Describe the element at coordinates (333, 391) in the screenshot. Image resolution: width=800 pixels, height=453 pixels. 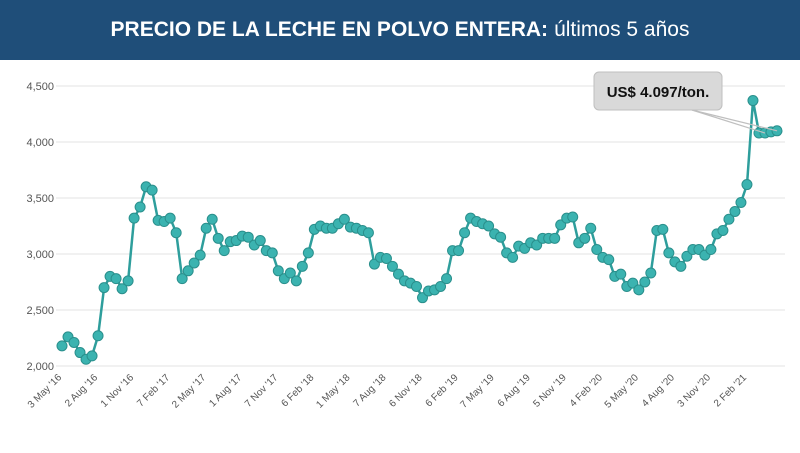
I see `x-tick-label: 1 May '18` at that location.